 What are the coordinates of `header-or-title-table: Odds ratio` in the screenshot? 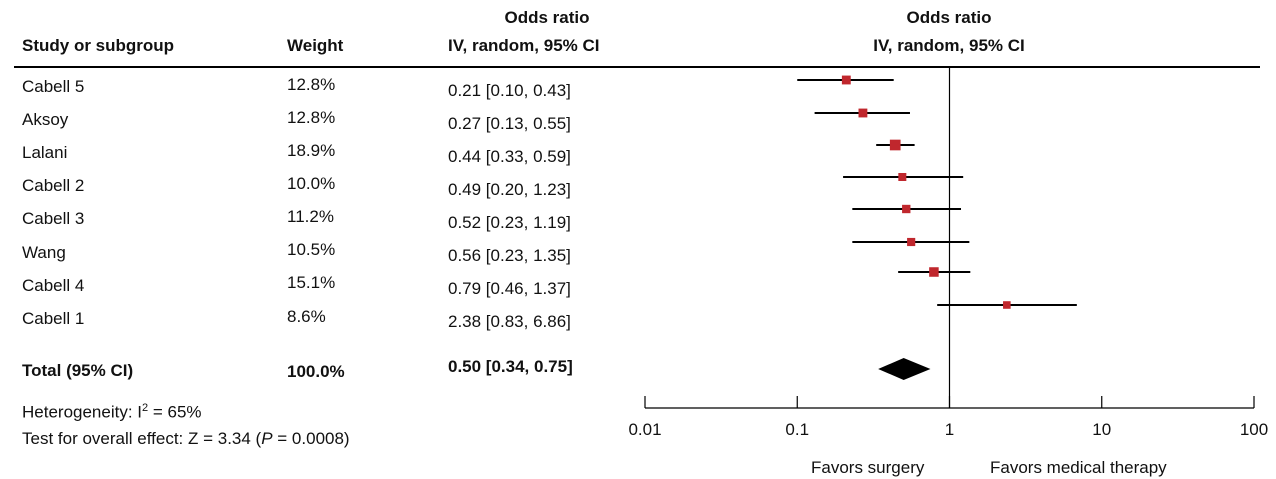 It's located at (547, 17).